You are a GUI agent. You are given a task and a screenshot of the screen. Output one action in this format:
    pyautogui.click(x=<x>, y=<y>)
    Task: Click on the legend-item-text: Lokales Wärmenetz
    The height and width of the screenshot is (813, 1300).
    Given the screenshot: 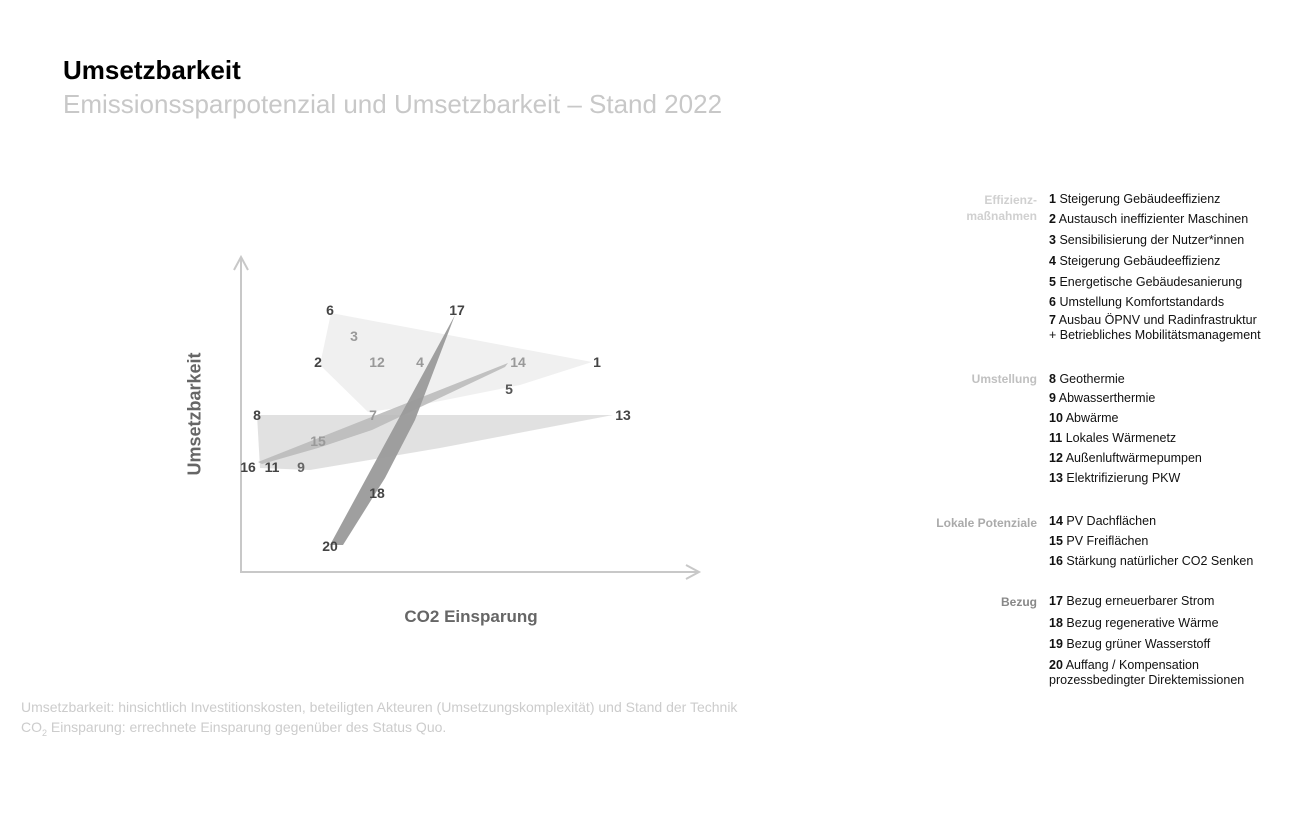 What is the action you would take?
    pyautogui.click(x=1121, y=438)
    